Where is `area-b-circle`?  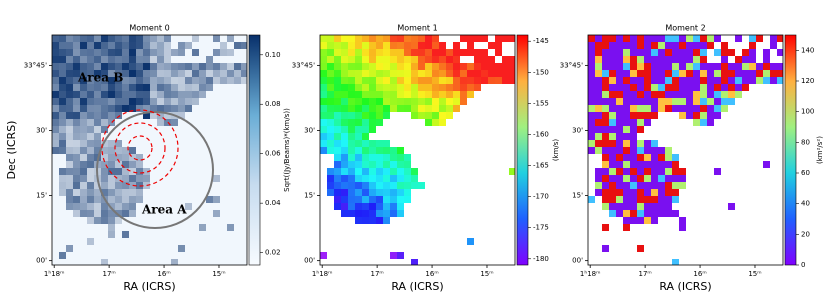 area-b-circle is located at coordinates (140, 148).